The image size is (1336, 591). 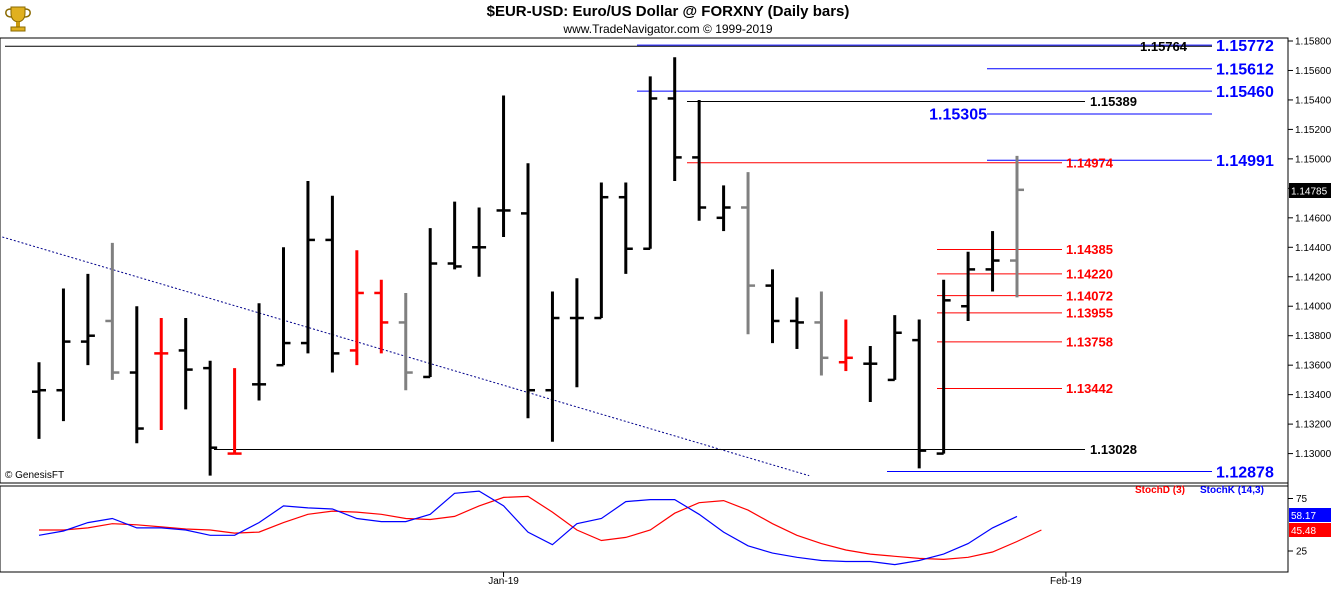 I want to click on price-tick-label: 1.14400, so click(x=1313, y=248).